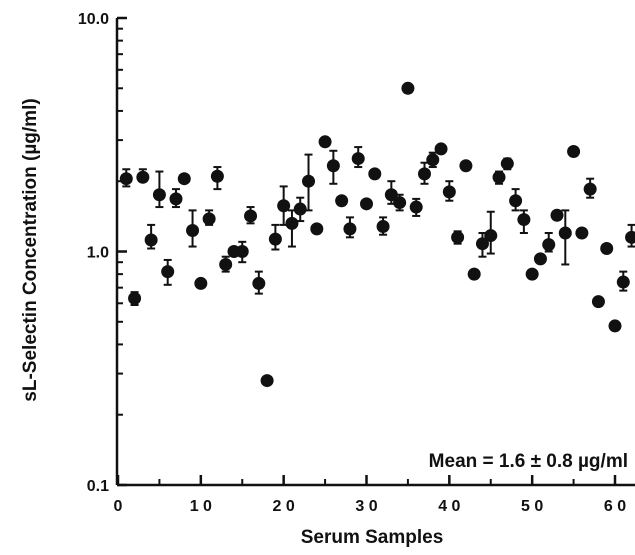 Image resolution: width=635 pixels, height=555 pixels. I want to click on y-tick-label: 10.0, so click(93, 19).